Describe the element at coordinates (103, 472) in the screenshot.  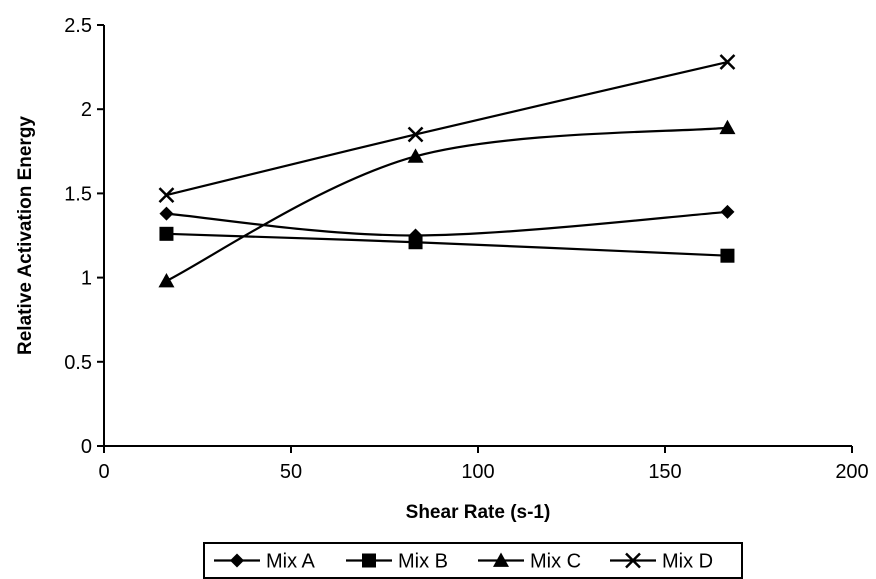
I see `x-tick-label: 0` at that location.